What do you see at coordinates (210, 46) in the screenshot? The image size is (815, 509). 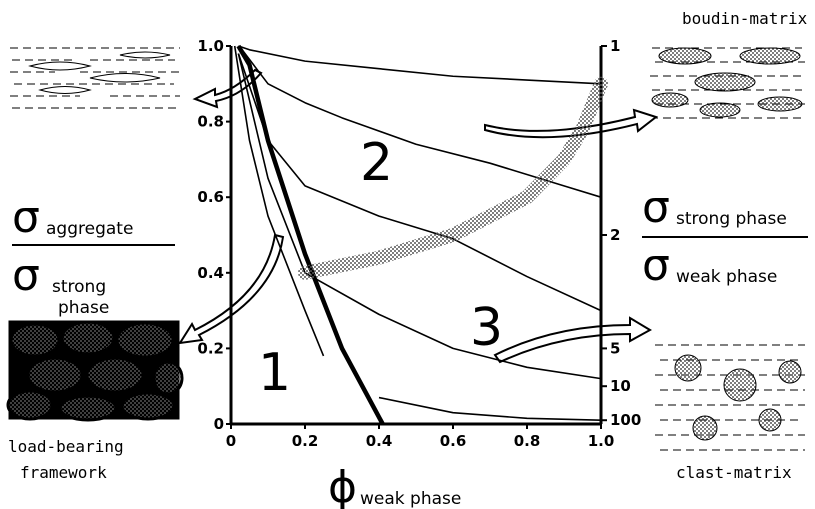 I see `y-tick-label: 1.0` at bounding box center [210, 46].